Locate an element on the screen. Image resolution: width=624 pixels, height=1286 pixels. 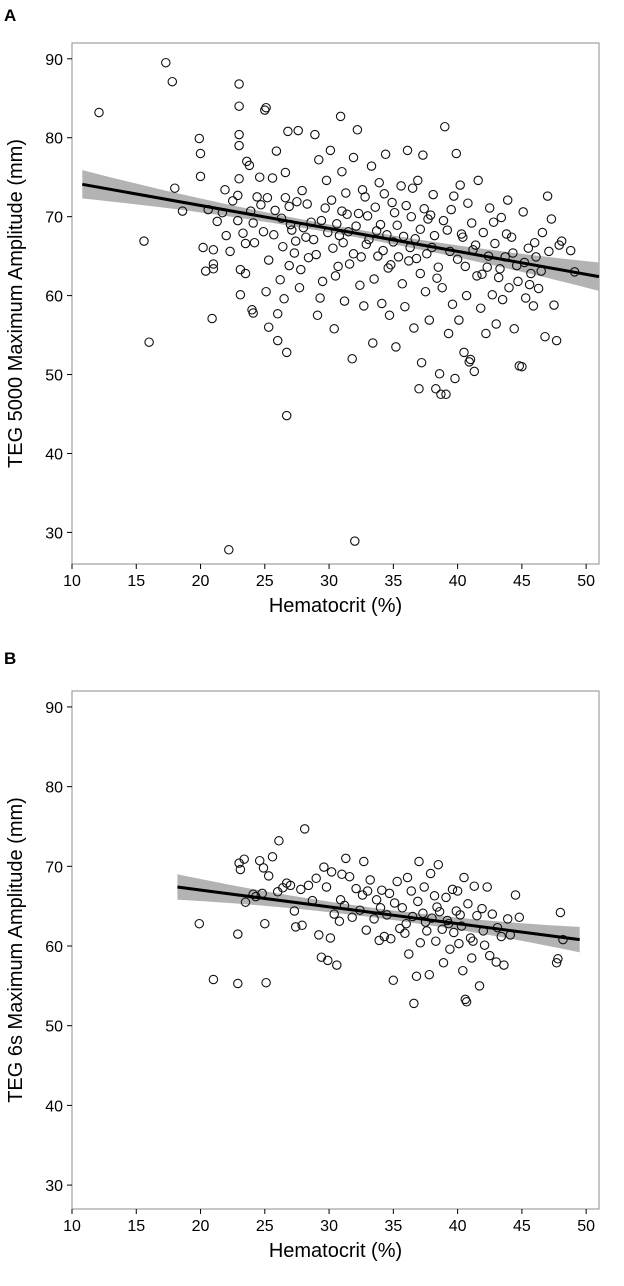
x-tick-label: 40 is located at coordinates (458, 581).